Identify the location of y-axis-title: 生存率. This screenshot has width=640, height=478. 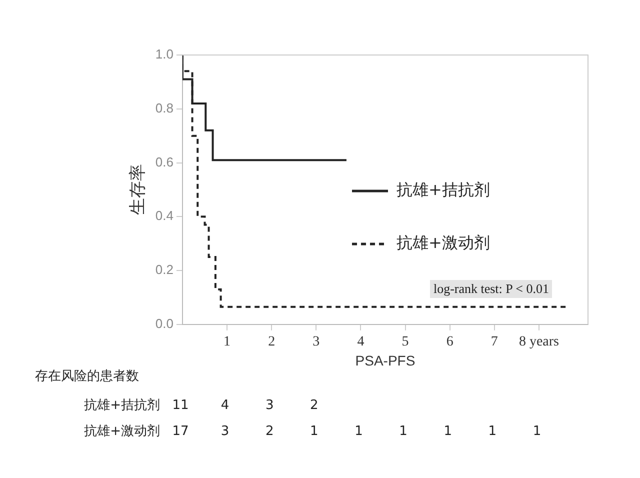
(137, 190).